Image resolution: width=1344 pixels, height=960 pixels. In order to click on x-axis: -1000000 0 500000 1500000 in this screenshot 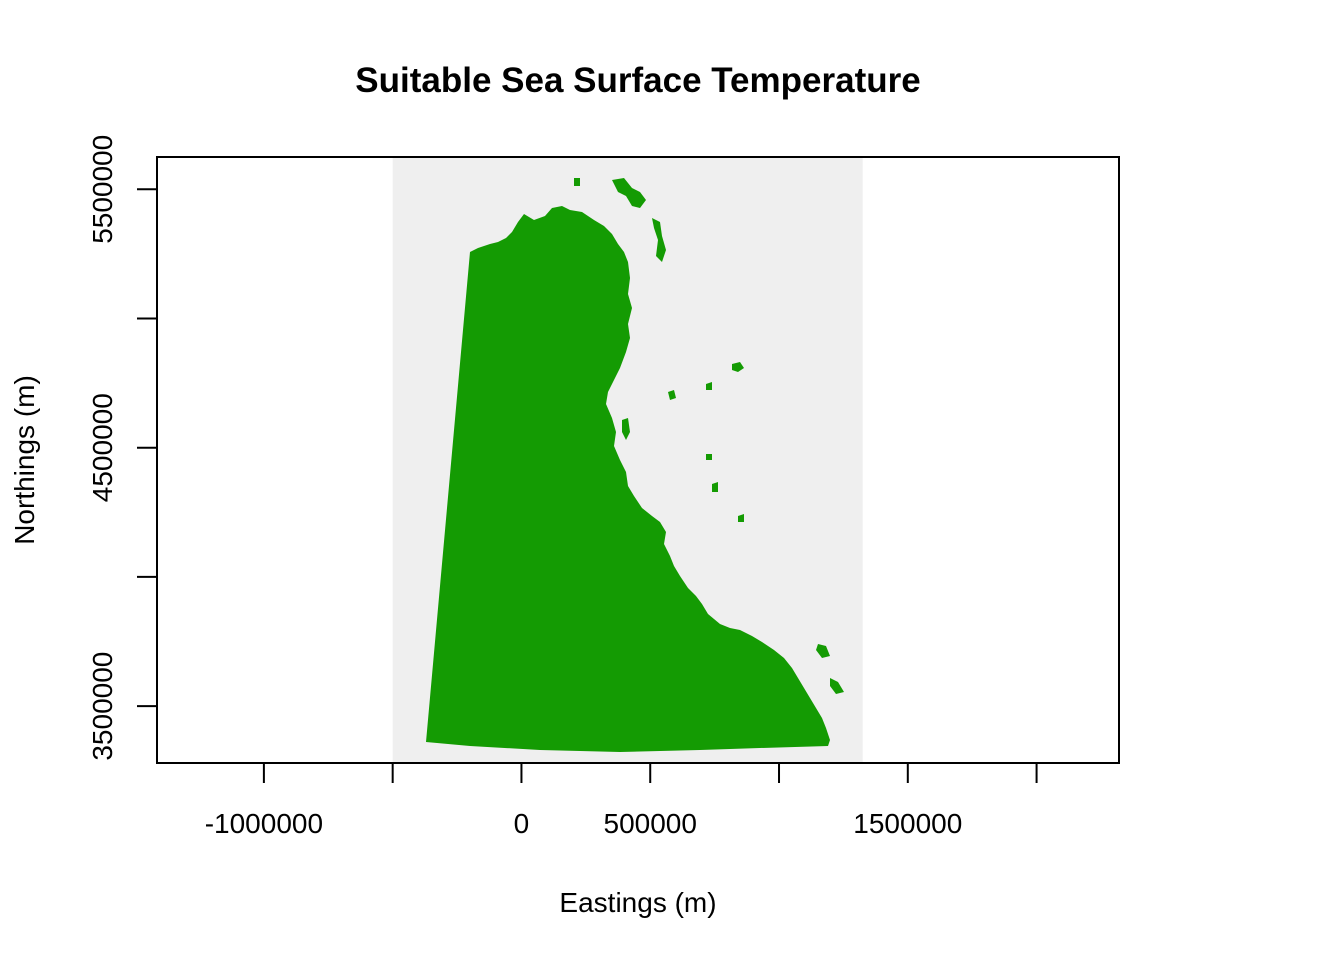, I will do `click(621, 801)`.